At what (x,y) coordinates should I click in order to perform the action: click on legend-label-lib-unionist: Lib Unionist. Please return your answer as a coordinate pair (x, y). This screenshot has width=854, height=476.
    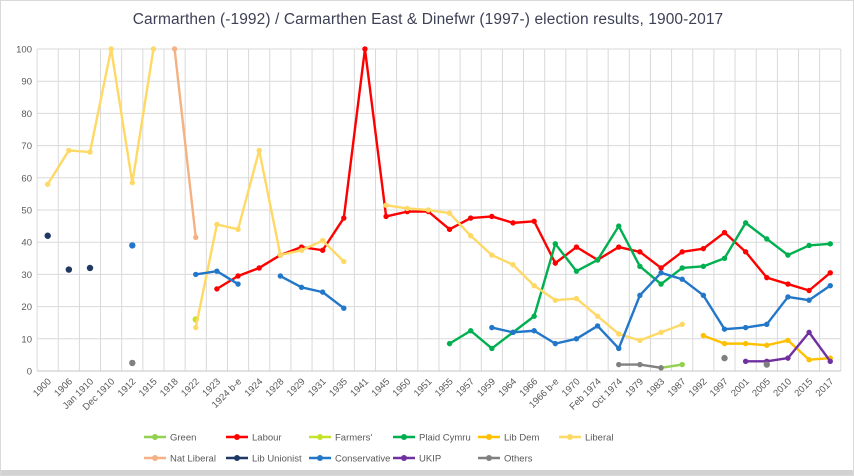
    Looking at the image, I should click on (277, 459).